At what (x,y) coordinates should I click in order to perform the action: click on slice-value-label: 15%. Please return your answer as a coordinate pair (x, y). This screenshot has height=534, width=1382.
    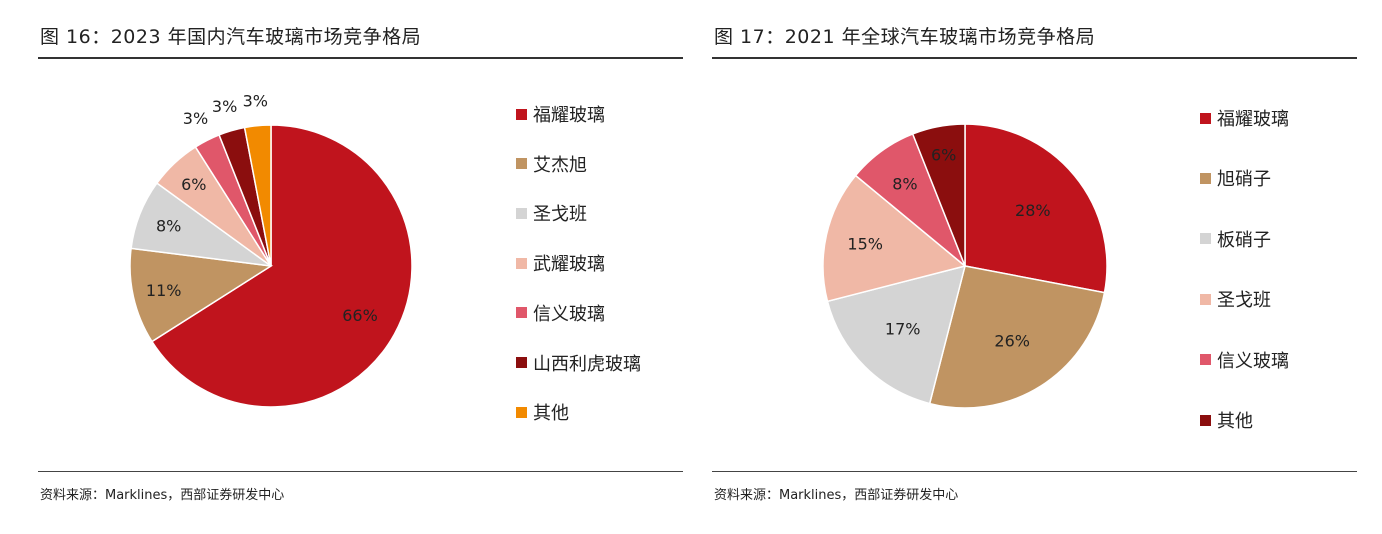
    Looking at the image, I should click on (865, 244).